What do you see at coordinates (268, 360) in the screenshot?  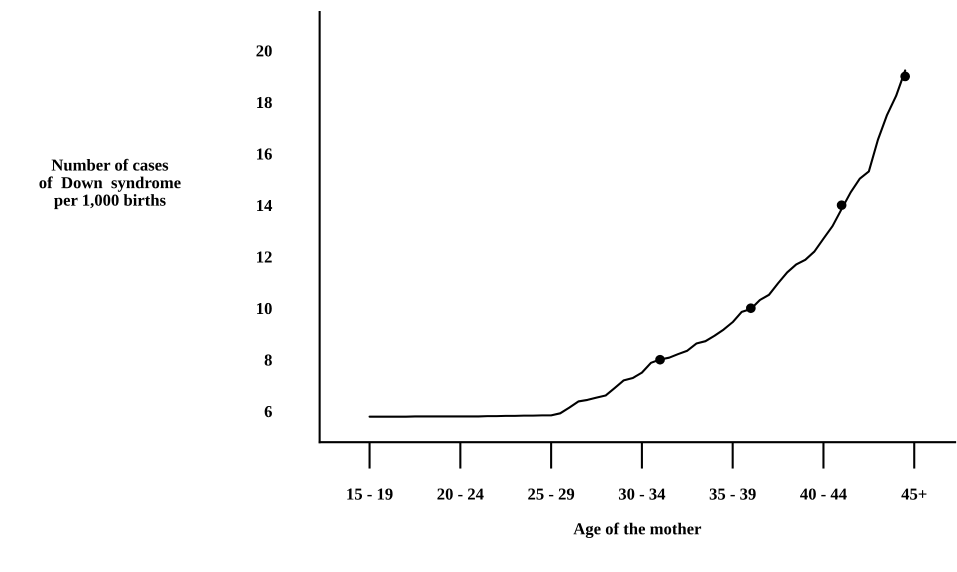 I see `y-tick-label: 8` at bounding box center [268, 360].